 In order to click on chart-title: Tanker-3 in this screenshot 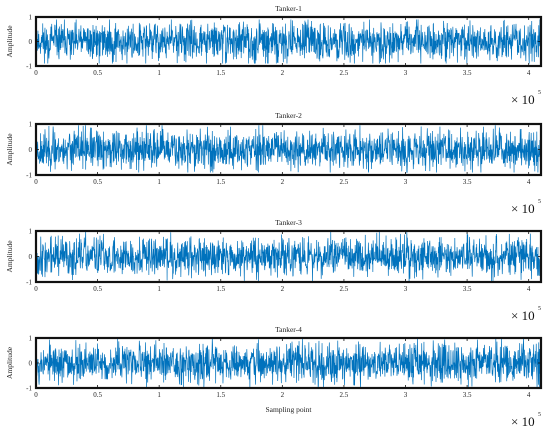, I will do `click(288, 222)`.